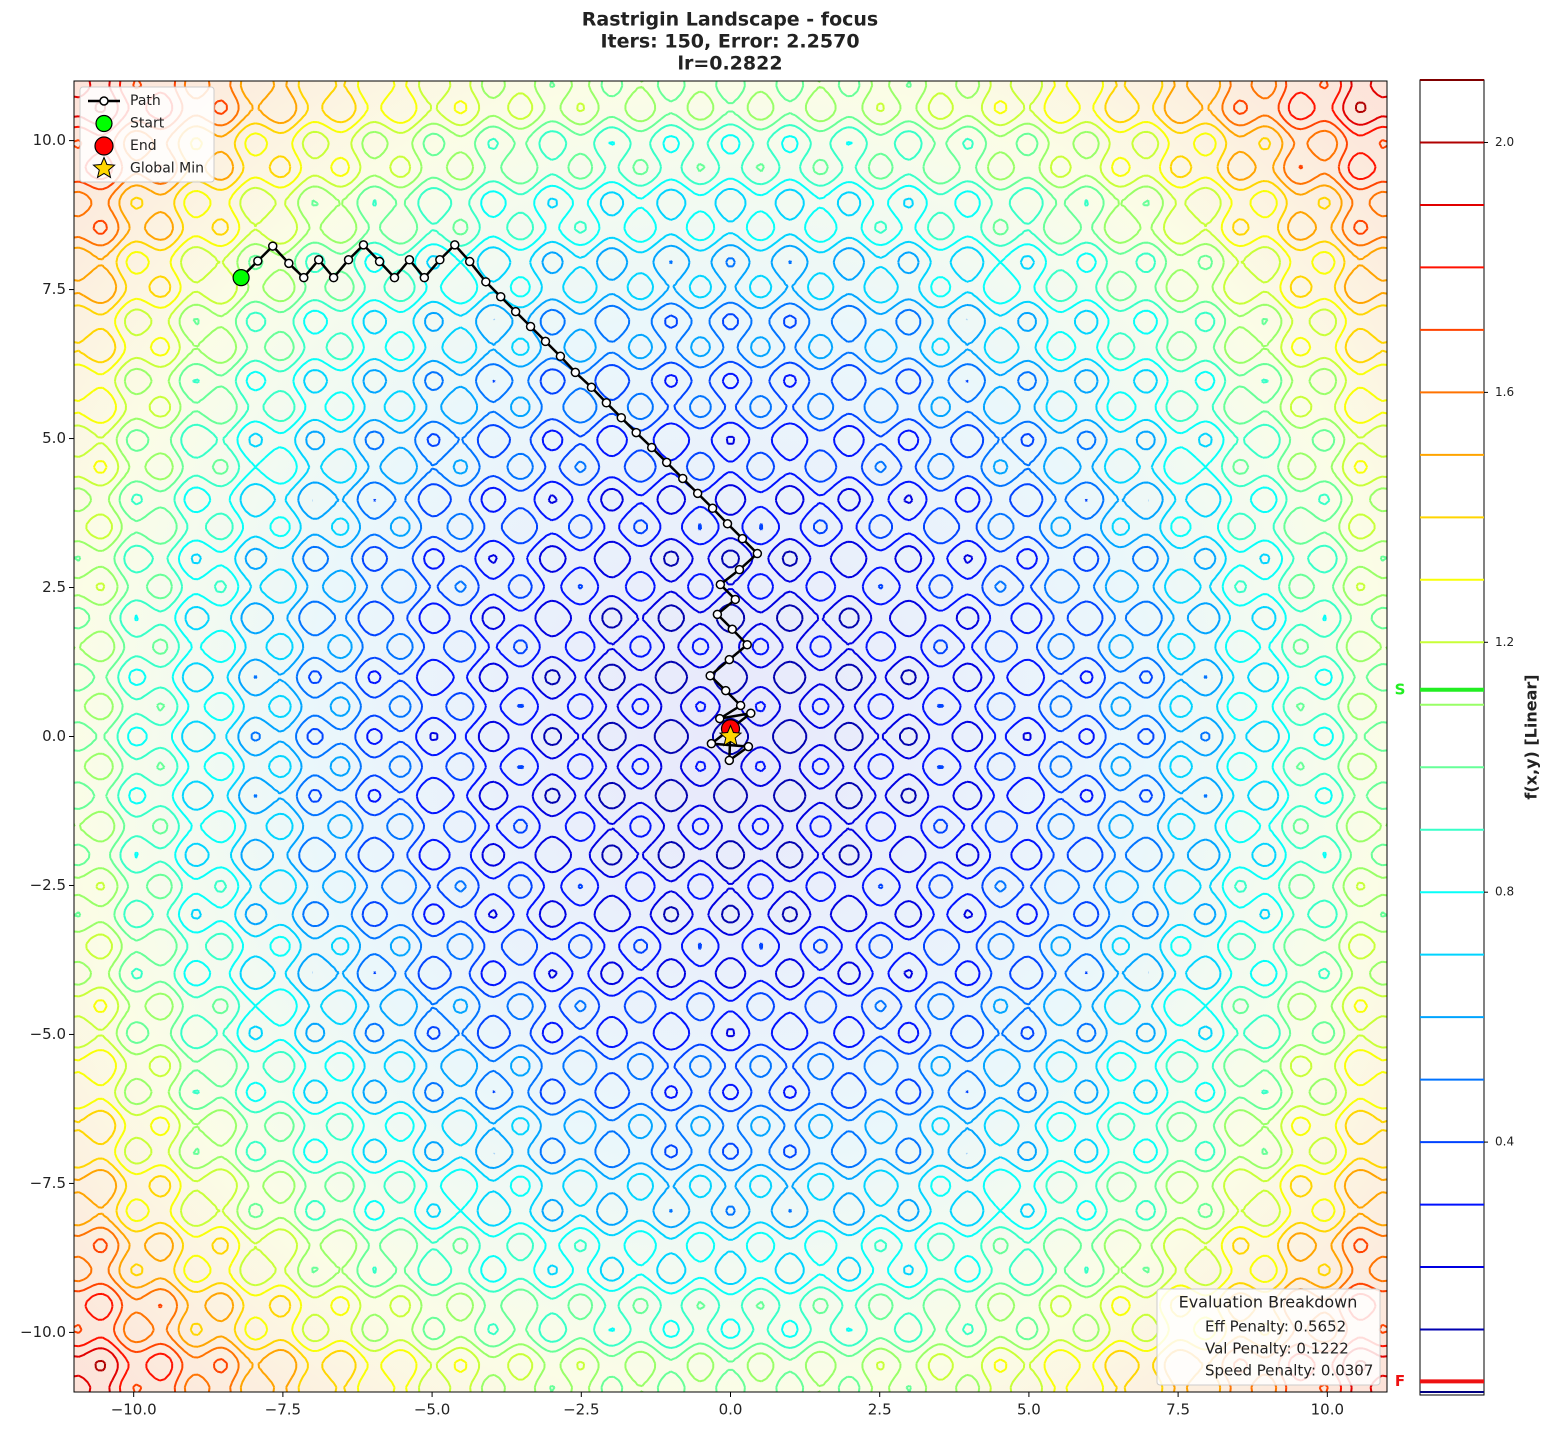 This screenshot has height=1435, width=1555. Describe the element at coordinates (48, 1183) in the screenshot. I see `y-tick-label: −7.5` at that location.